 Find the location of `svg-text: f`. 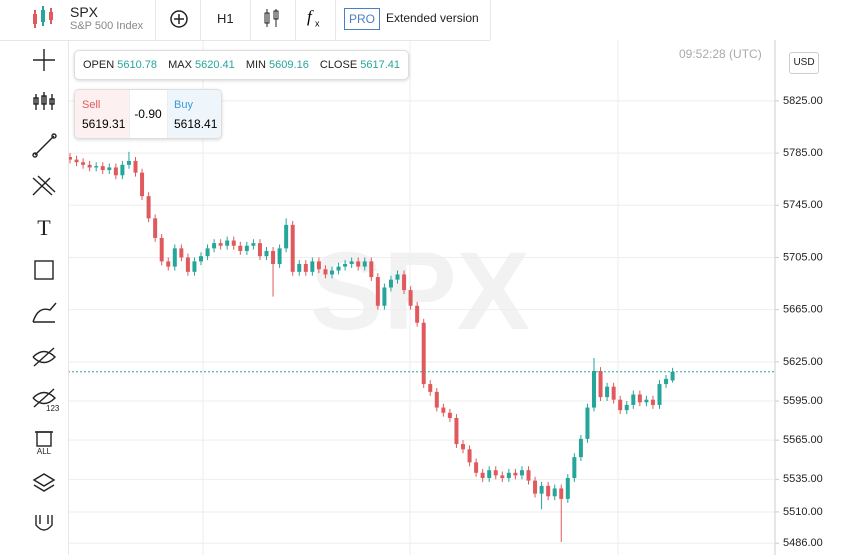

svg-text: f is located at coordinates (310, 16).